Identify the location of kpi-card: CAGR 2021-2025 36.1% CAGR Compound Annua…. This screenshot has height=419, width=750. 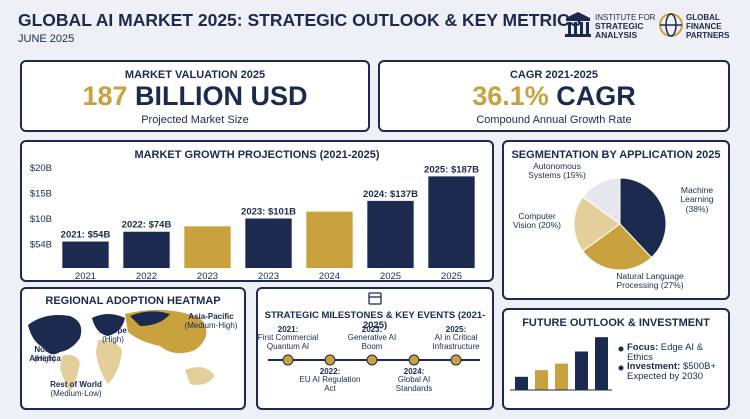
(554, 96).